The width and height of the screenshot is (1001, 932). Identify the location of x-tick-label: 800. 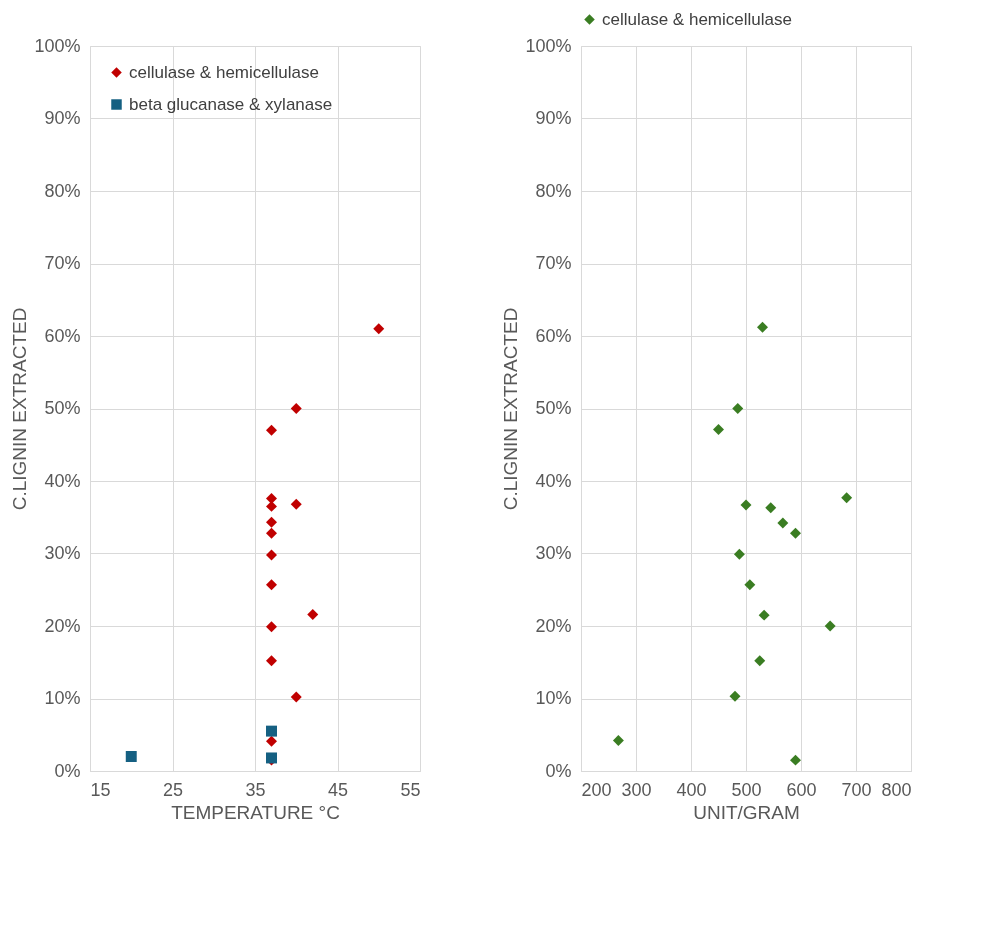
(896, 789).